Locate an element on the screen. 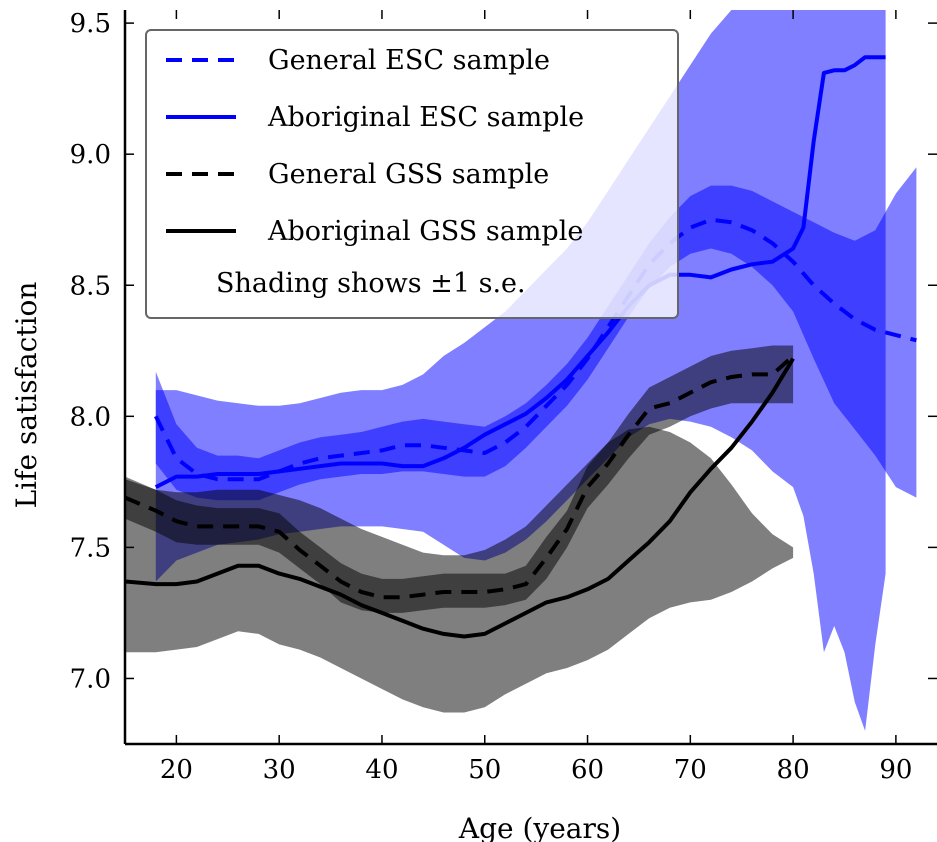  y-tick-label: 9.0 is located at coordinates (90, 155).